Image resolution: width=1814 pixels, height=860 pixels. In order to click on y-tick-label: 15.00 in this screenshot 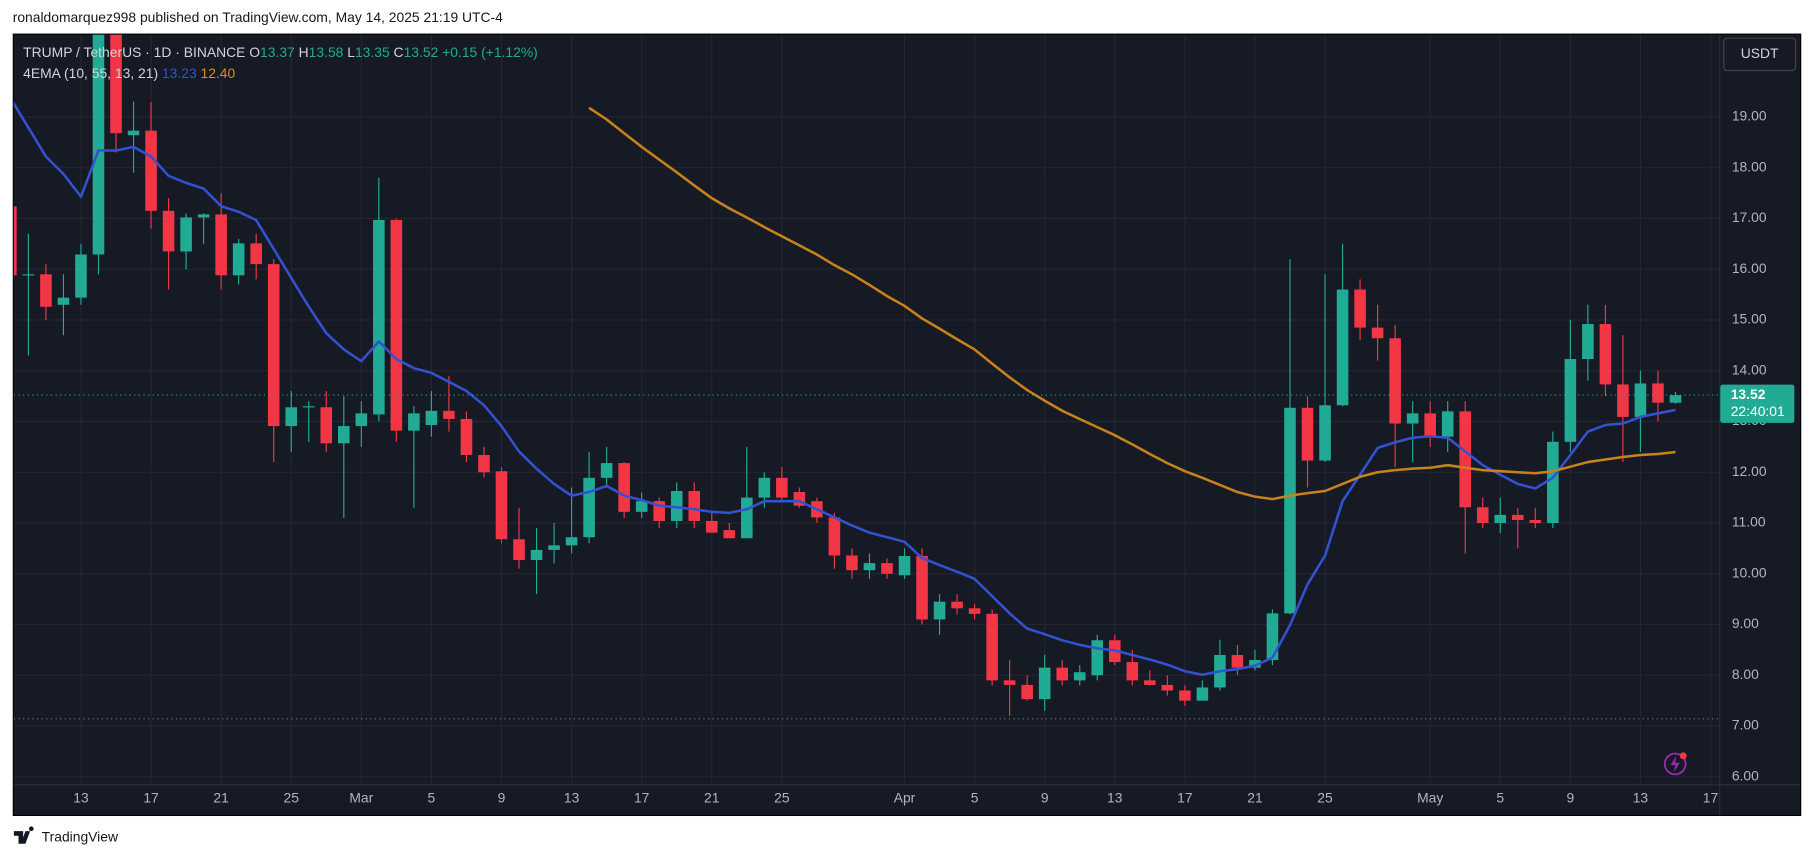, I will do `click(1749, 319)`.